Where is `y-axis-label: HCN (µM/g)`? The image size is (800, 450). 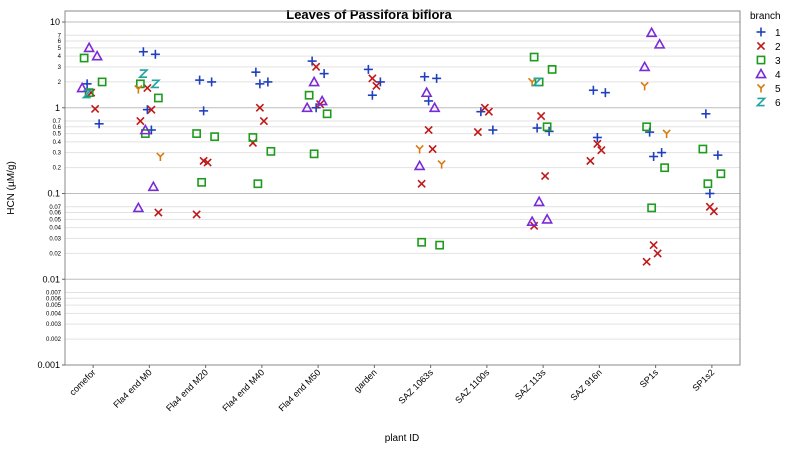
y-axis-label: HCN (µM/g) is located at coordinates (11, 188).